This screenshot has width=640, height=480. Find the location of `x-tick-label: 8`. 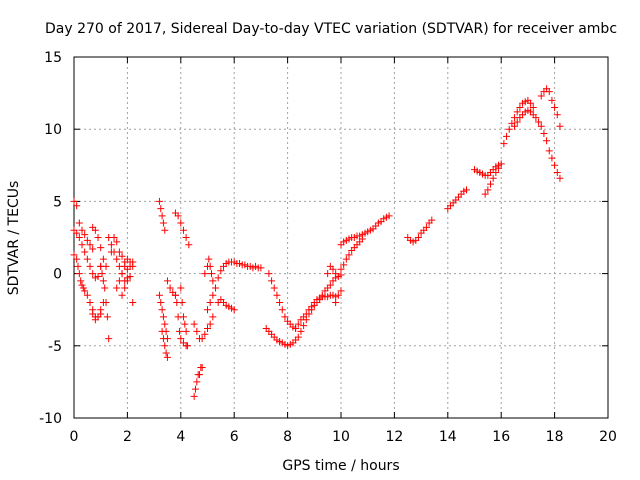

x-tick-label: 8 is located at coordinates (287, 437).